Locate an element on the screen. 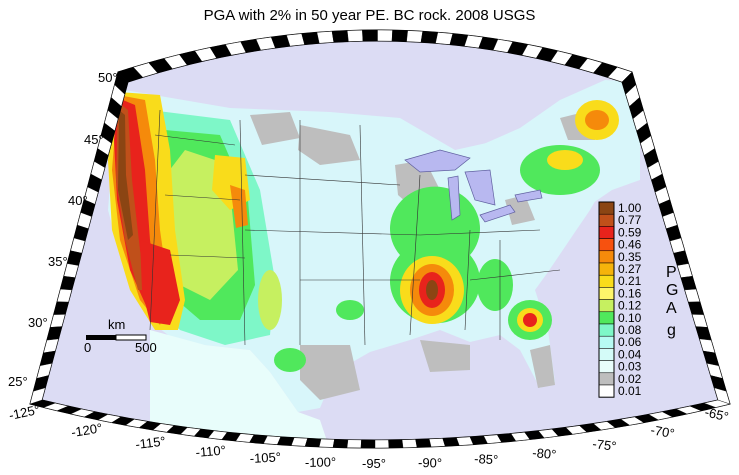 The width and height of the screenshot is (739, 475). scale-unit: km is located at coordinates (116, 324).